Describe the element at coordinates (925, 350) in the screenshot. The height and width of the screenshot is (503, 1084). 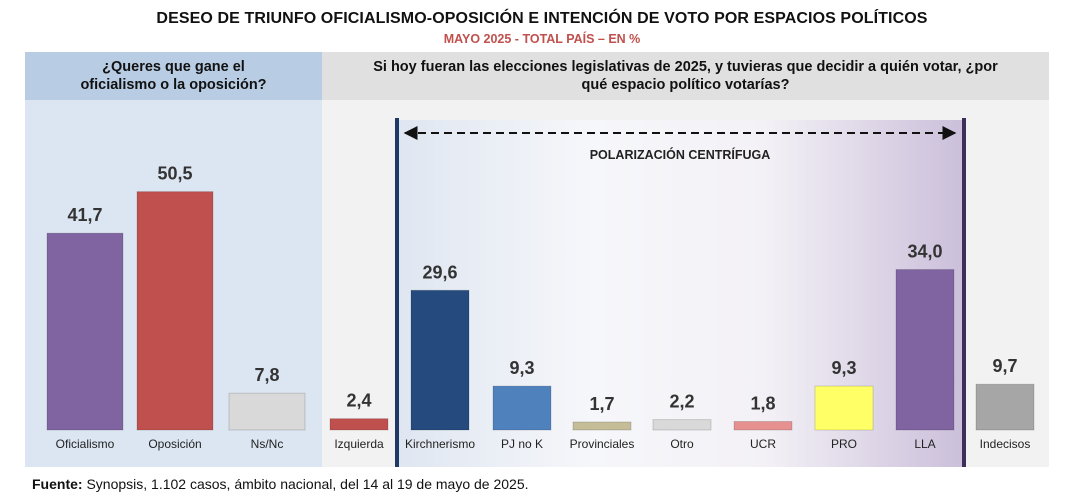
I see `bar-lla` at that location.